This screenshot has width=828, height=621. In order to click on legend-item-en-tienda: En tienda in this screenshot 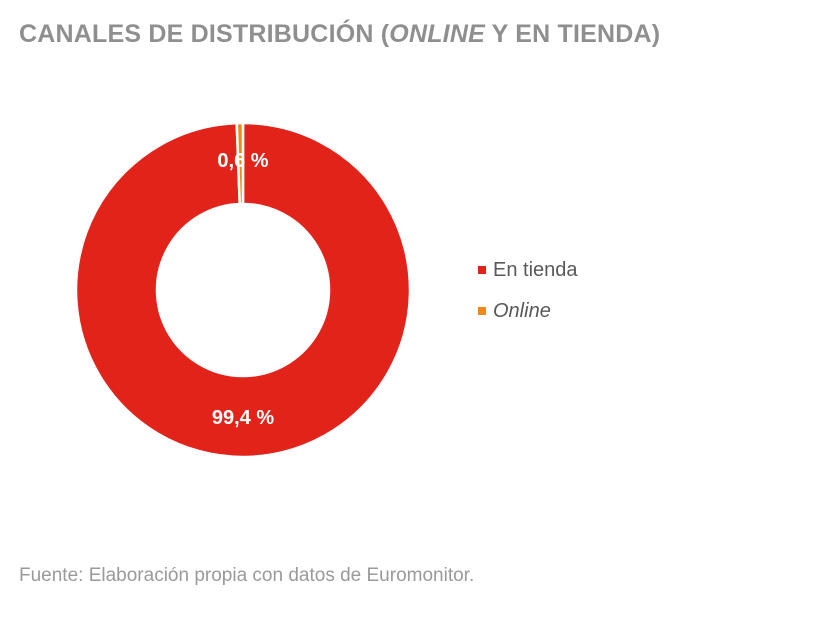, I will do `click(528, 270)`.